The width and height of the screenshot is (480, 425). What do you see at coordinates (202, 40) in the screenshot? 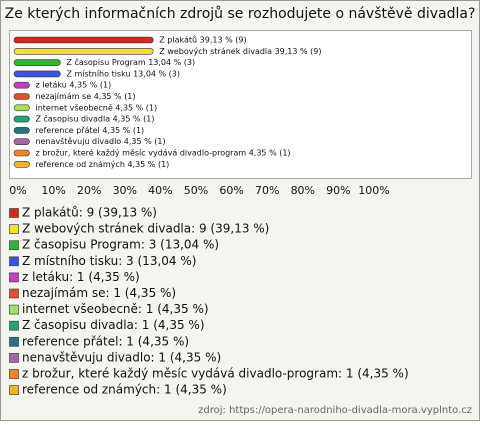
I see `value-label: Z plakátů 39,13 % (9)` at bounding box center [202, 40].